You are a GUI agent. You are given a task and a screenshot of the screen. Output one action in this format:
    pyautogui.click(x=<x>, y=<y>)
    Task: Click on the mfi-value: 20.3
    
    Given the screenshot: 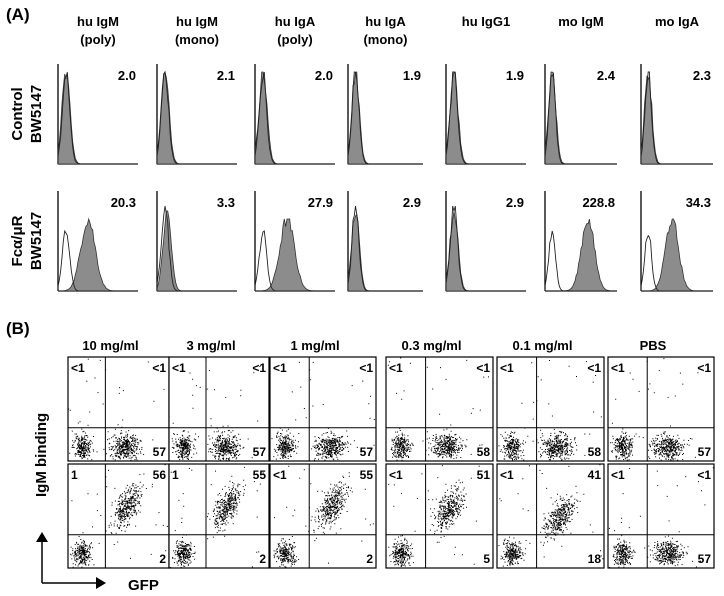 What is the action you would take?
    pyautogui.click(x=123, y=202)
    